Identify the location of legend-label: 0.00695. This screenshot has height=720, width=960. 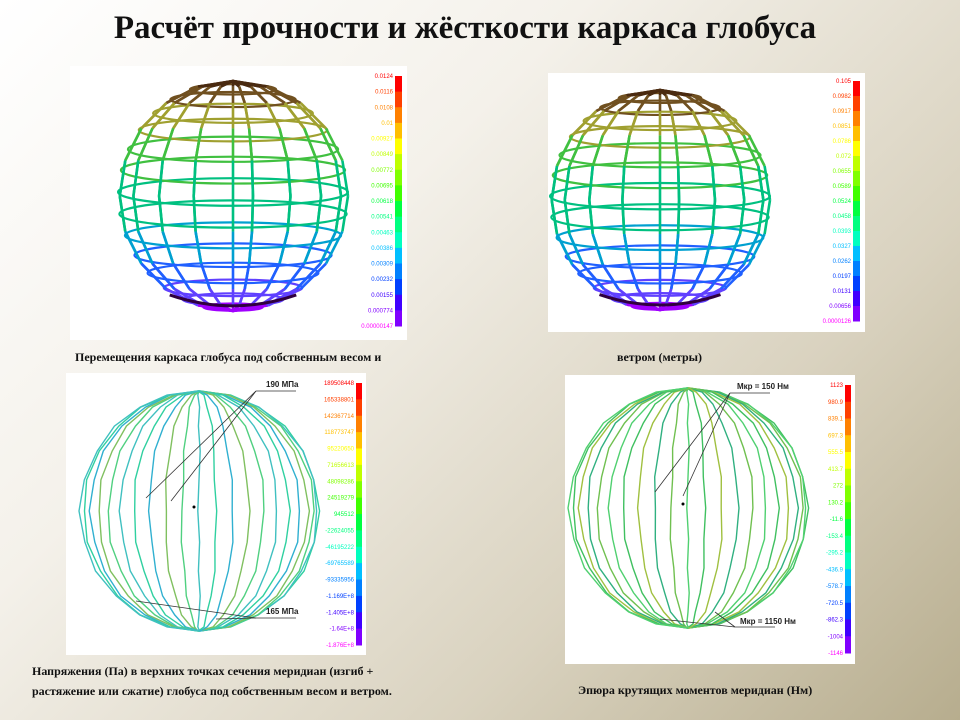
(382, 186).